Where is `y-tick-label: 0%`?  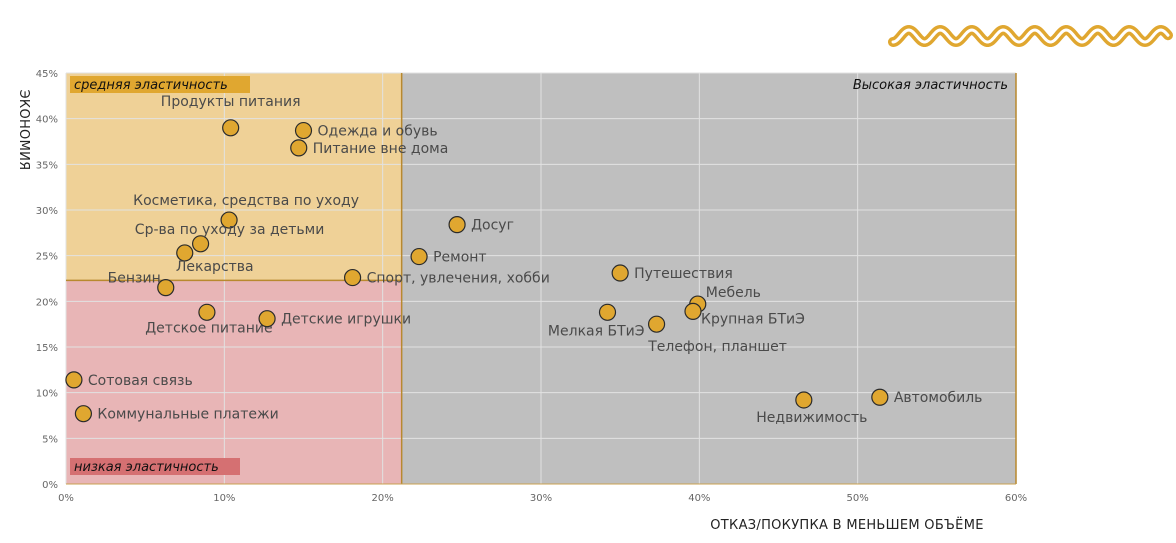 y-tick-label: 0% is located at coordinates (50, 485).